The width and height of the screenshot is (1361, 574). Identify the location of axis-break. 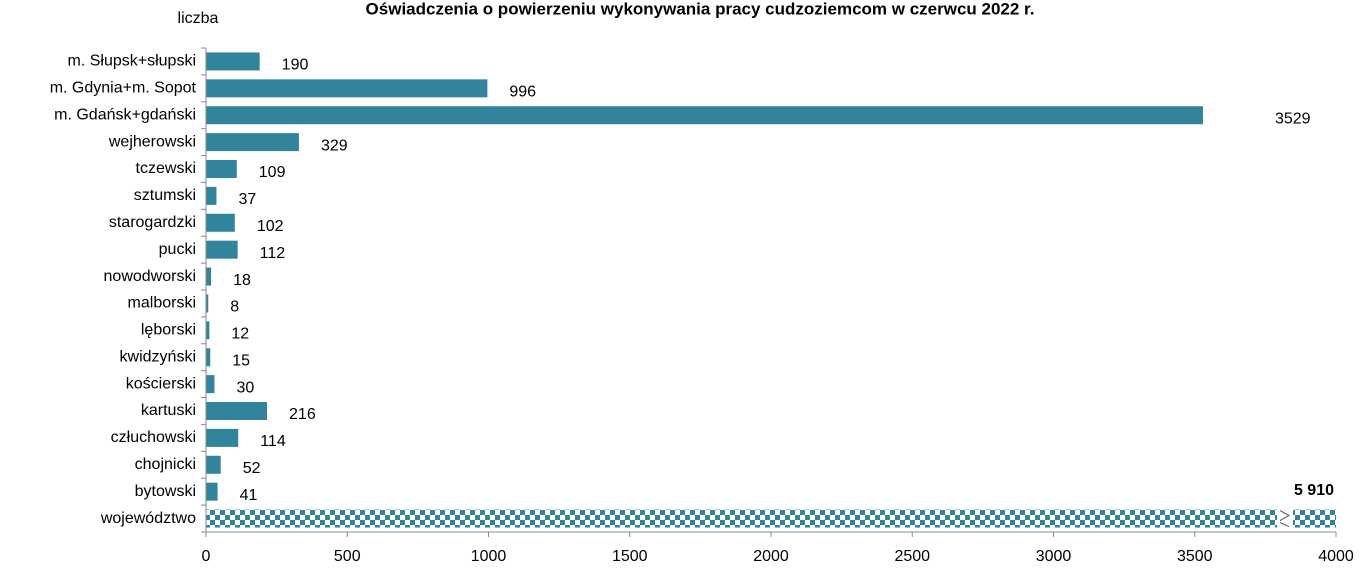
(1285, 518).